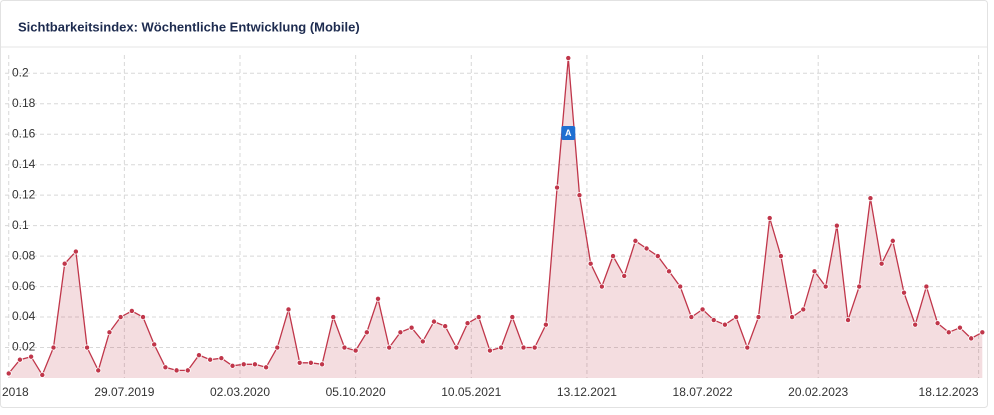  Describe the element at coordinates (587, 392) in the screenshot. I see `x-tick-label: 13.12.2021` at that location.